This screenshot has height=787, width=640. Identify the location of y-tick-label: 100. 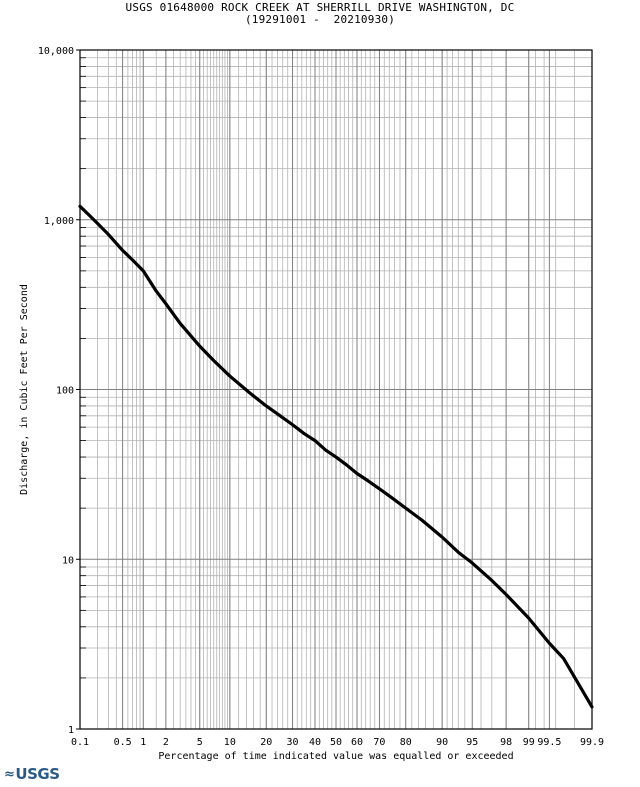
(65, 391).